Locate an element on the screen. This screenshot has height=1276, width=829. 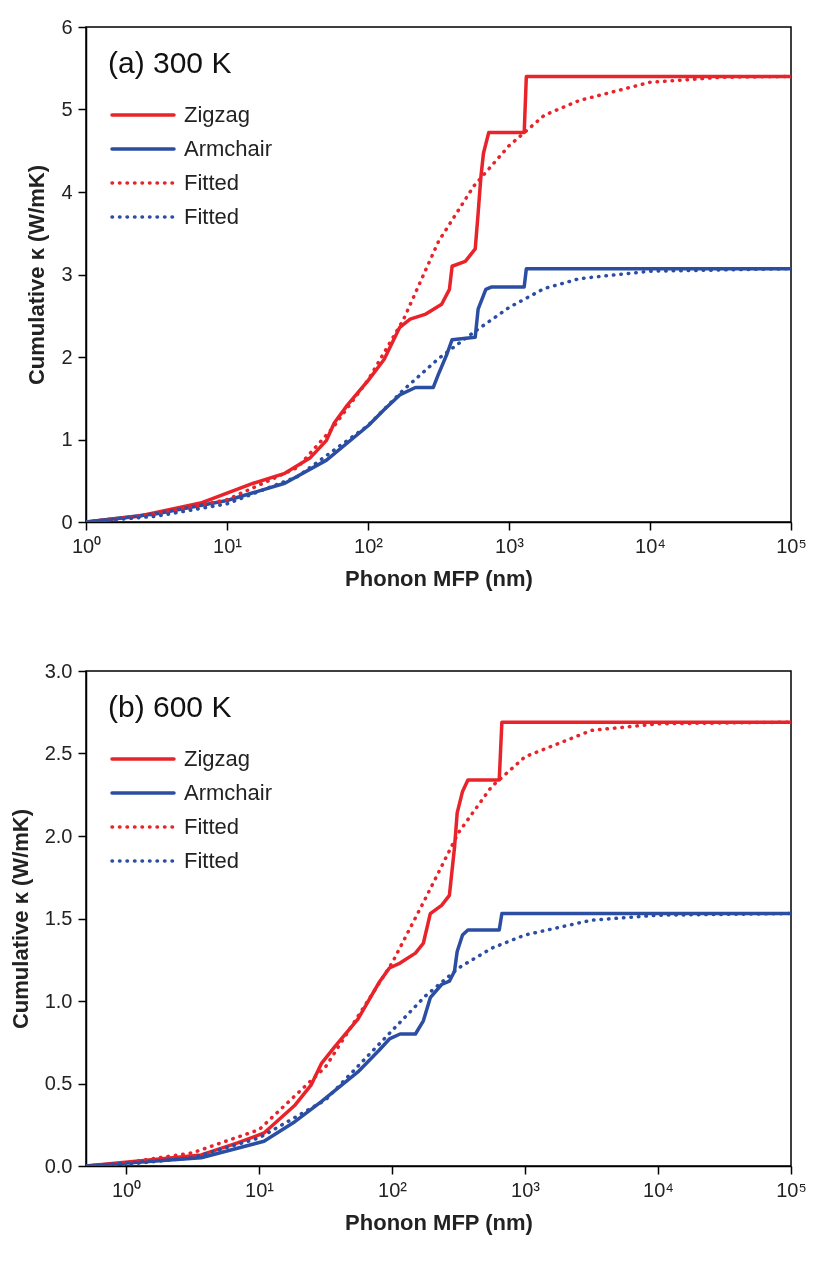
y-tick-label: 1 is located at coordinates (67, 439).